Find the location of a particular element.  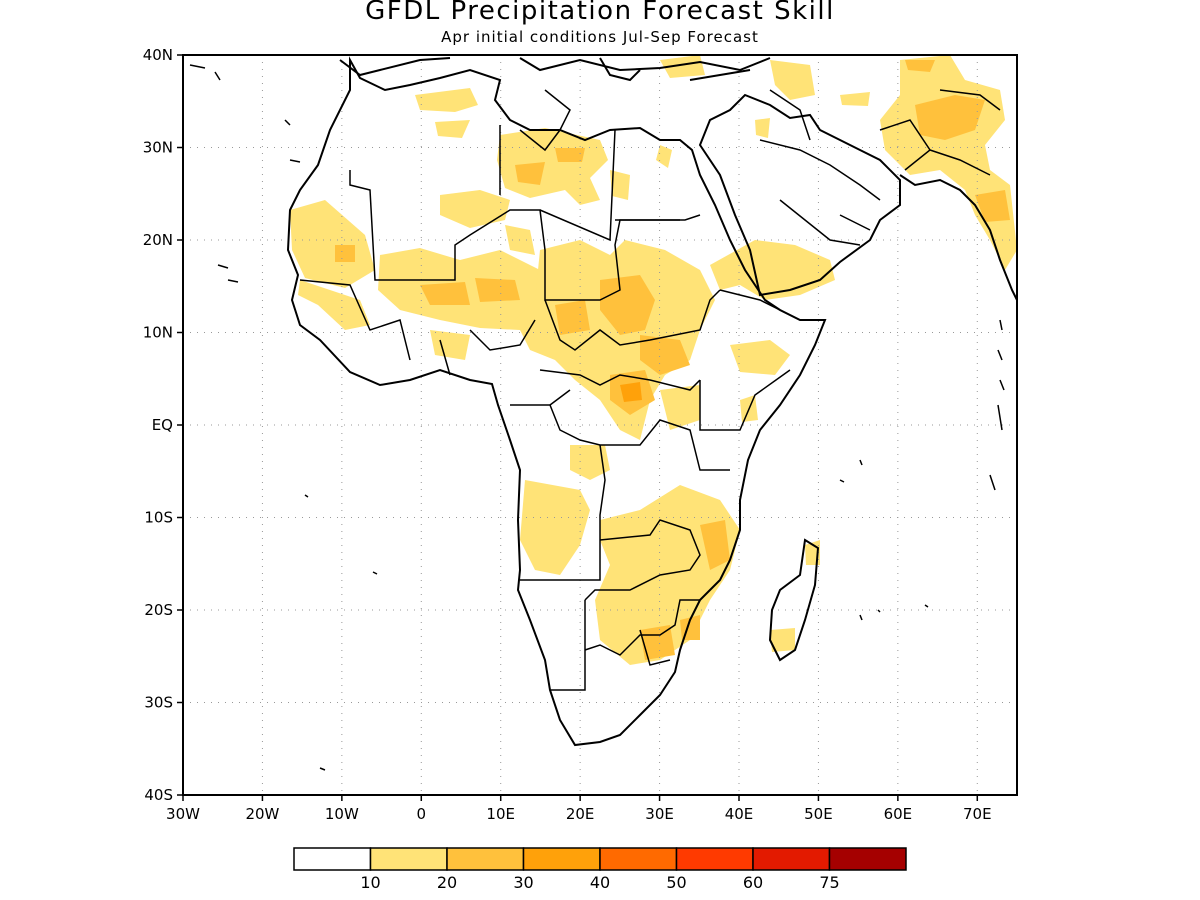

lat-tick-label: 30S is located at coordinates (158, 703).